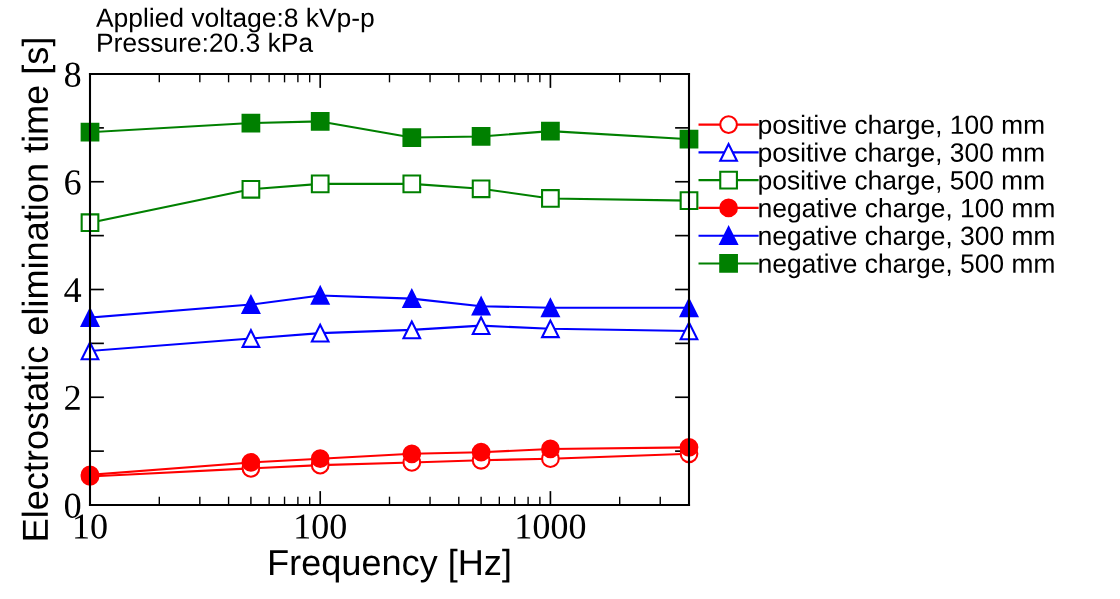 The image size is (1120, 599). I want to click on legend-label: negative charge, 100 mm, so click(906, 210).